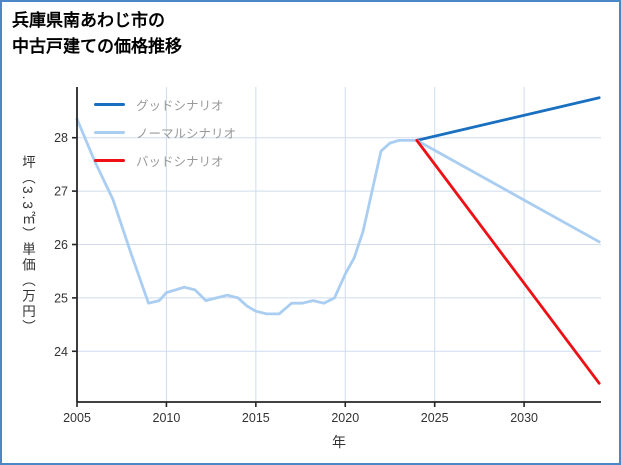 Image resolution: width=621 pixels, height=465 pixels. Describe the element at coordinates (109, 132) in the screenshot. I see `legend-swatch-normal-scenario` at that location.